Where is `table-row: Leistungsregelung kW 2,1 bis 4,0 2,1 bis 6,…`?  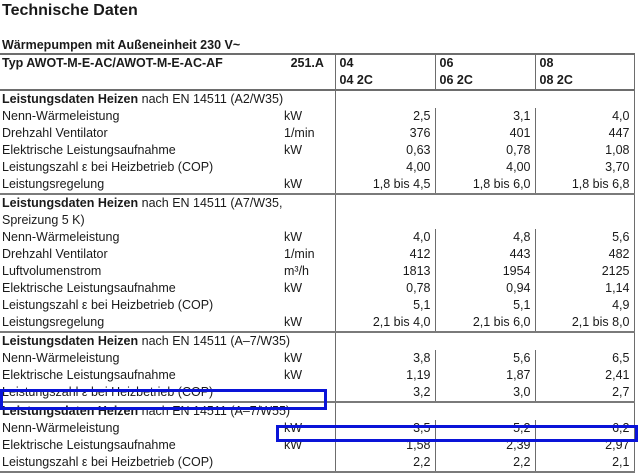 table-row: Leistungsregelung kW 2,1 bis 4,0 2,1 bis 6,… is located at coordinates (317, 323).